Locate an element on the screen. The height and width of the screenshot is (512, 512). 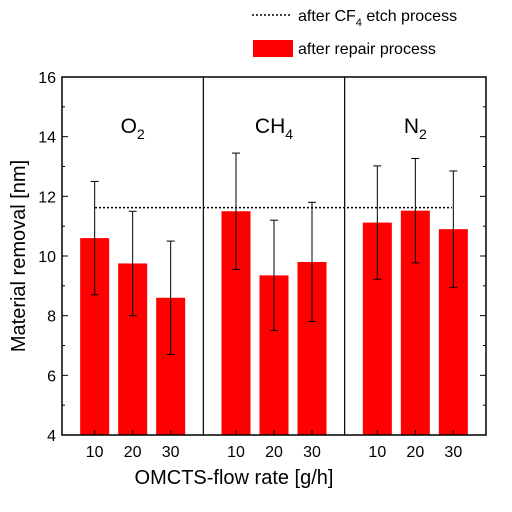
group-label: CH4 is located at coordinates (274, 128).